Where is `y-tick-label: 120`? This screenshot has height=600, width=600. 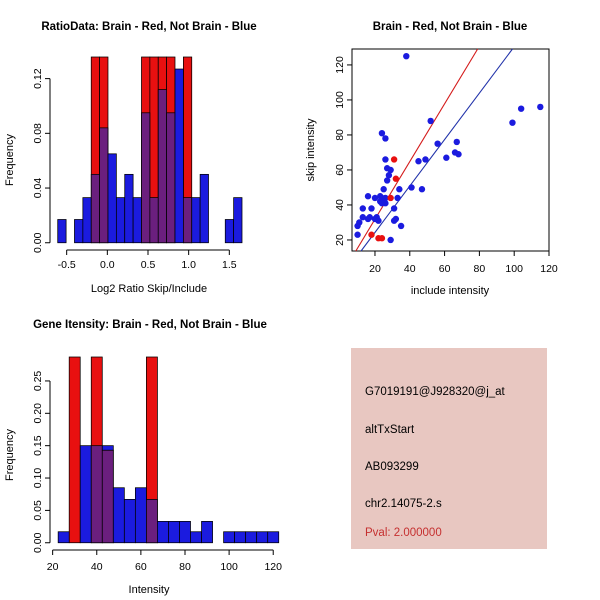
y-tick-label: 120 is located at coordinates (340, 65).